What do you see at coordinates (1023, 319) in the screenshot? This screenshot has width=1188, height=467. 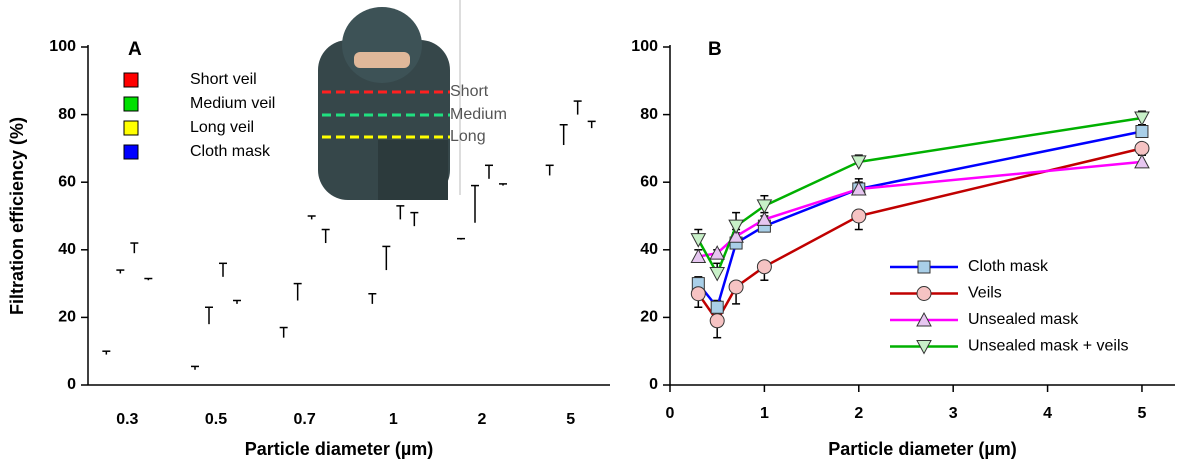 I see `legend-label: Unsealed mask` at bounding box center [1023, 319].